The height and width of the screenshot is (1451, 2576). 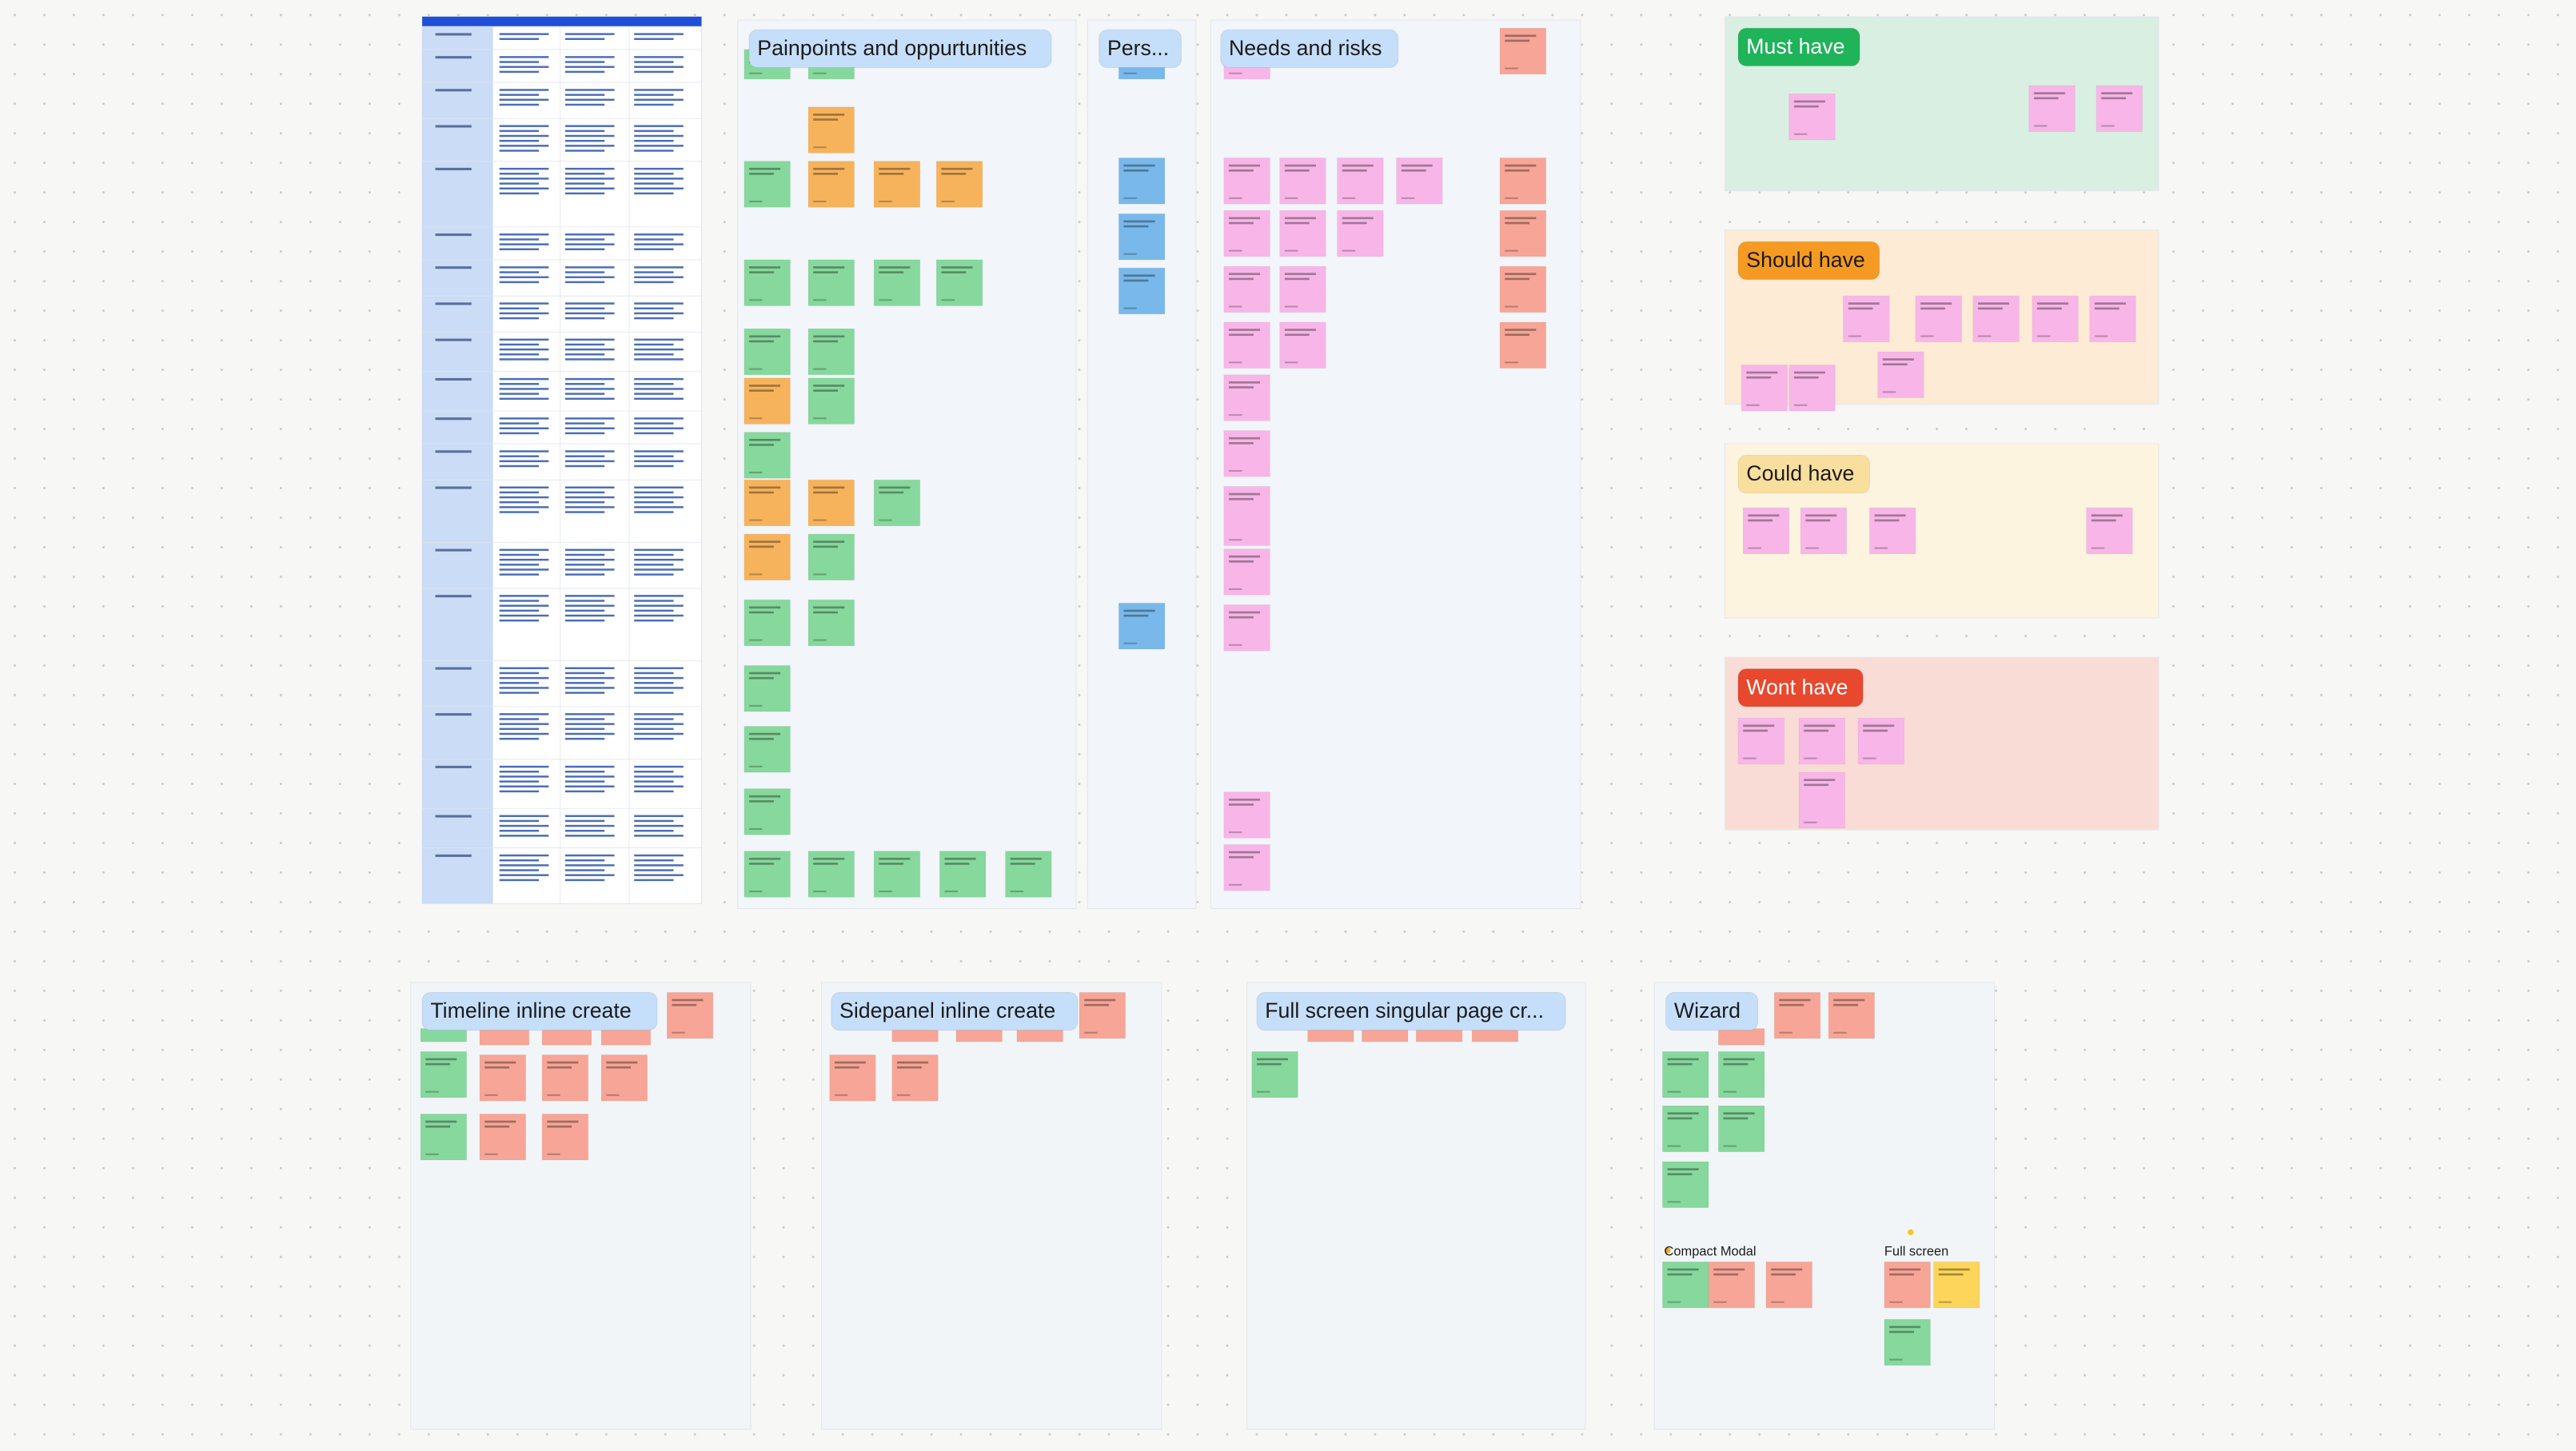 What do you see at coordinates (1805, 260) in the screenshot?
I see `frame-title: Should have` at bounding box center [1805, 260].